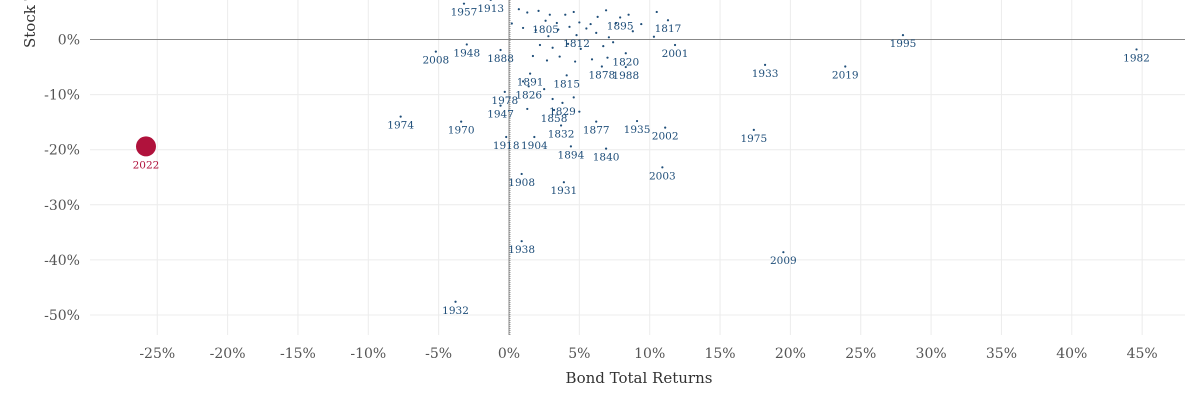  What do you see at coordinates (504, 101) in the screenshot?
I see `point-label: 1978` at bounding box center [504, 101].